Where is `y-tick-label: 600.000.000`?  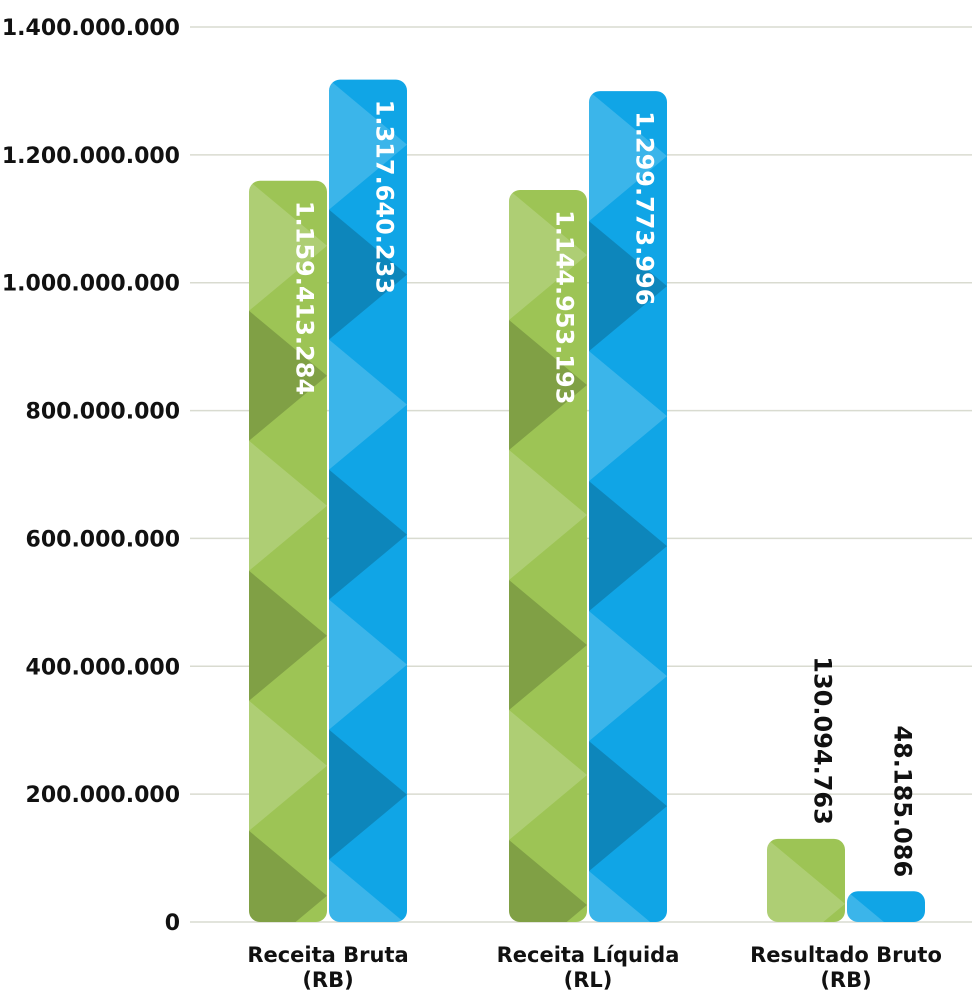 y-tick-label: 600.000.000 is located at coordinates (103, 539).